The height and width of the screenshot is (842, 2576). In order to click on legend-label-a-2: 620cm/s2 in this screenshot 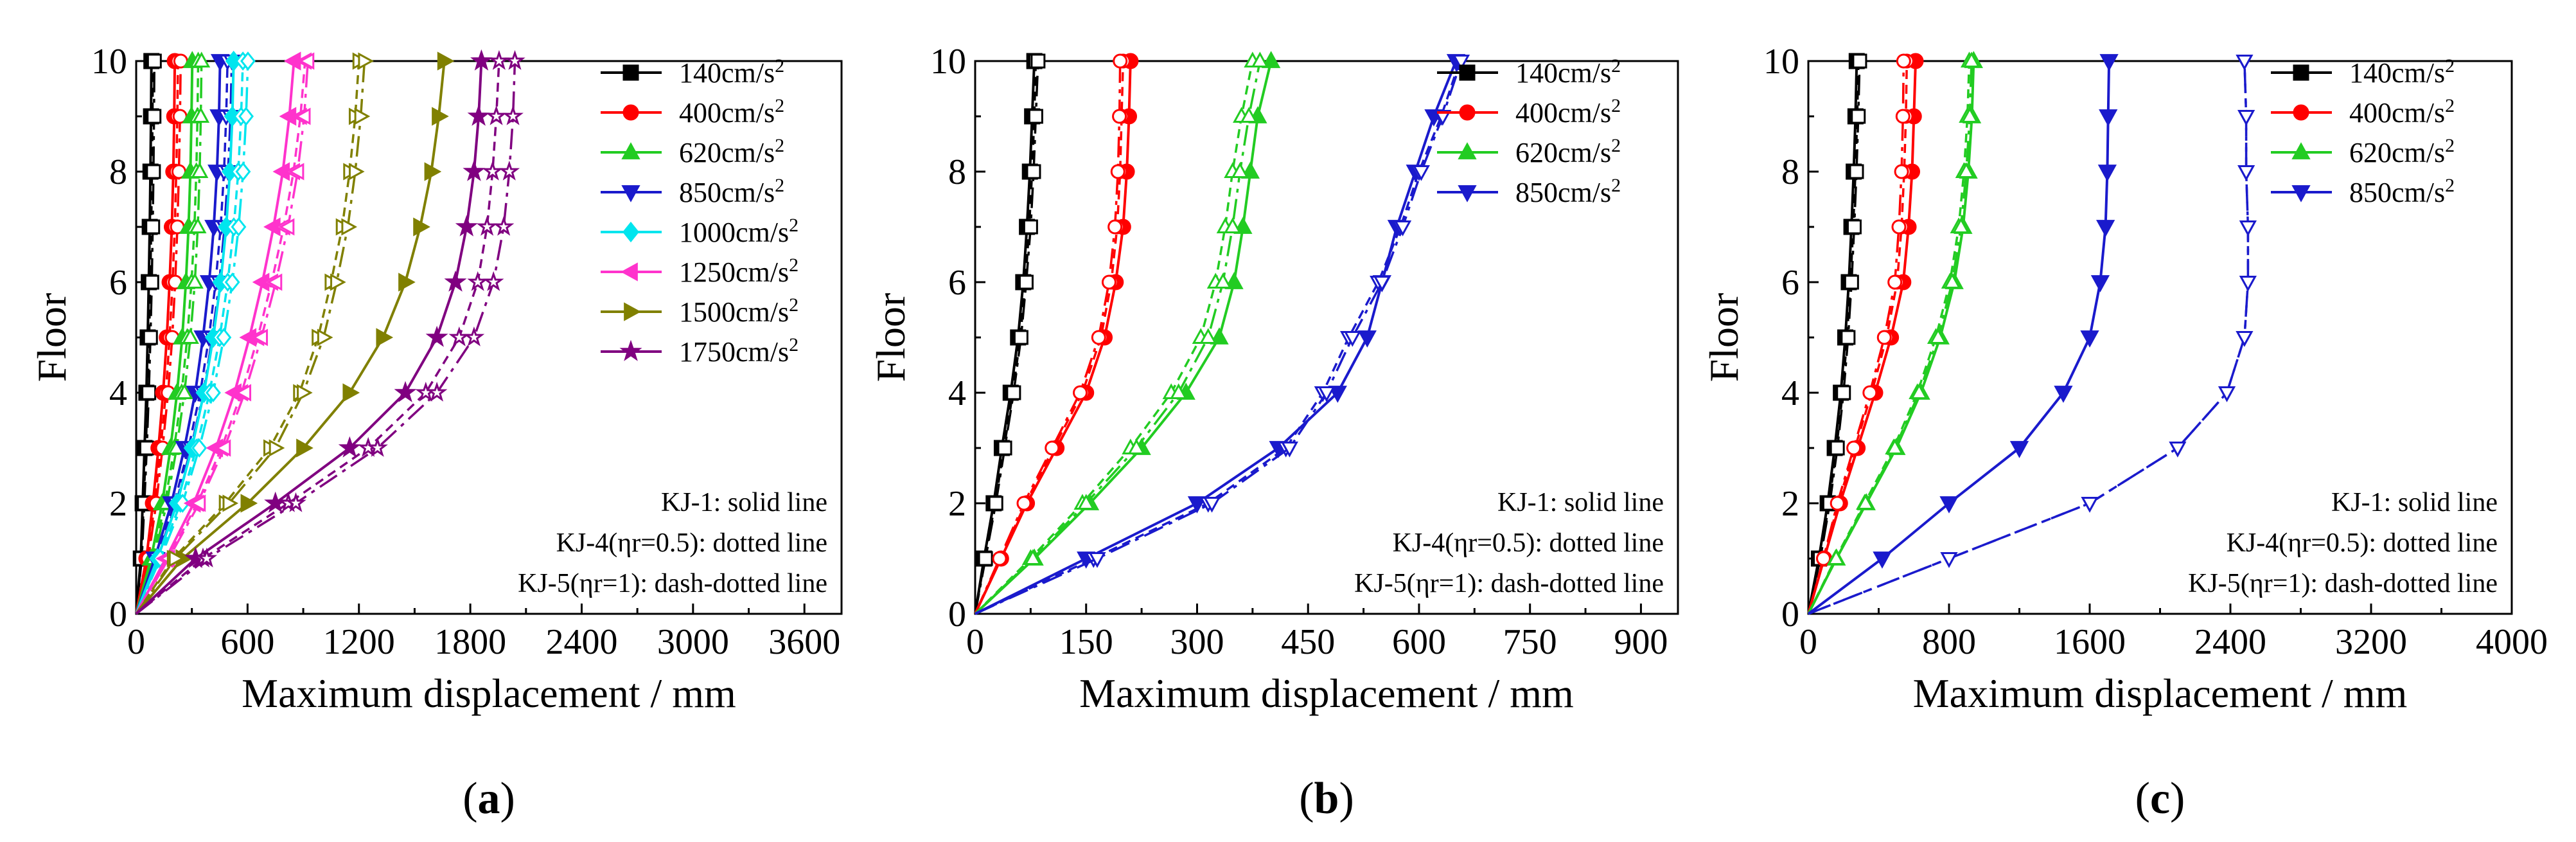, I will do `click(731, 151)`.